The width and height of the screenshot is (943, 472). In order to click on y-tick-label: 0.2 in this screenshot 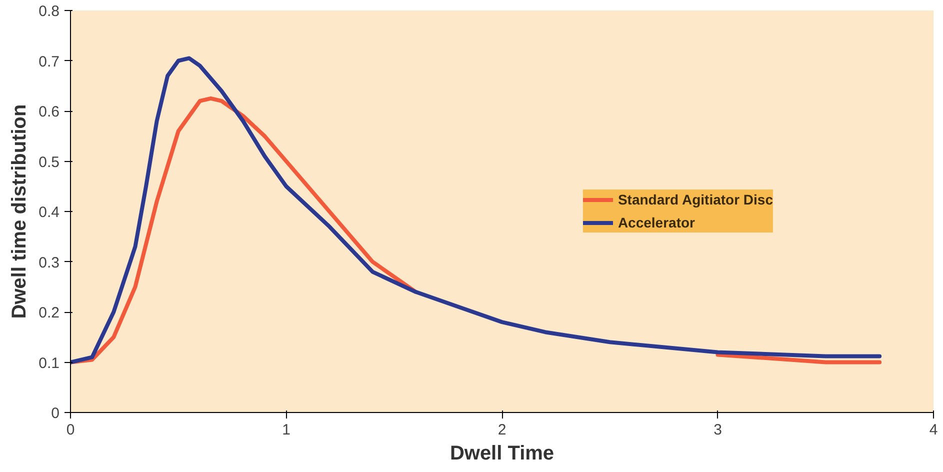, I will do `click(49, 313)`.